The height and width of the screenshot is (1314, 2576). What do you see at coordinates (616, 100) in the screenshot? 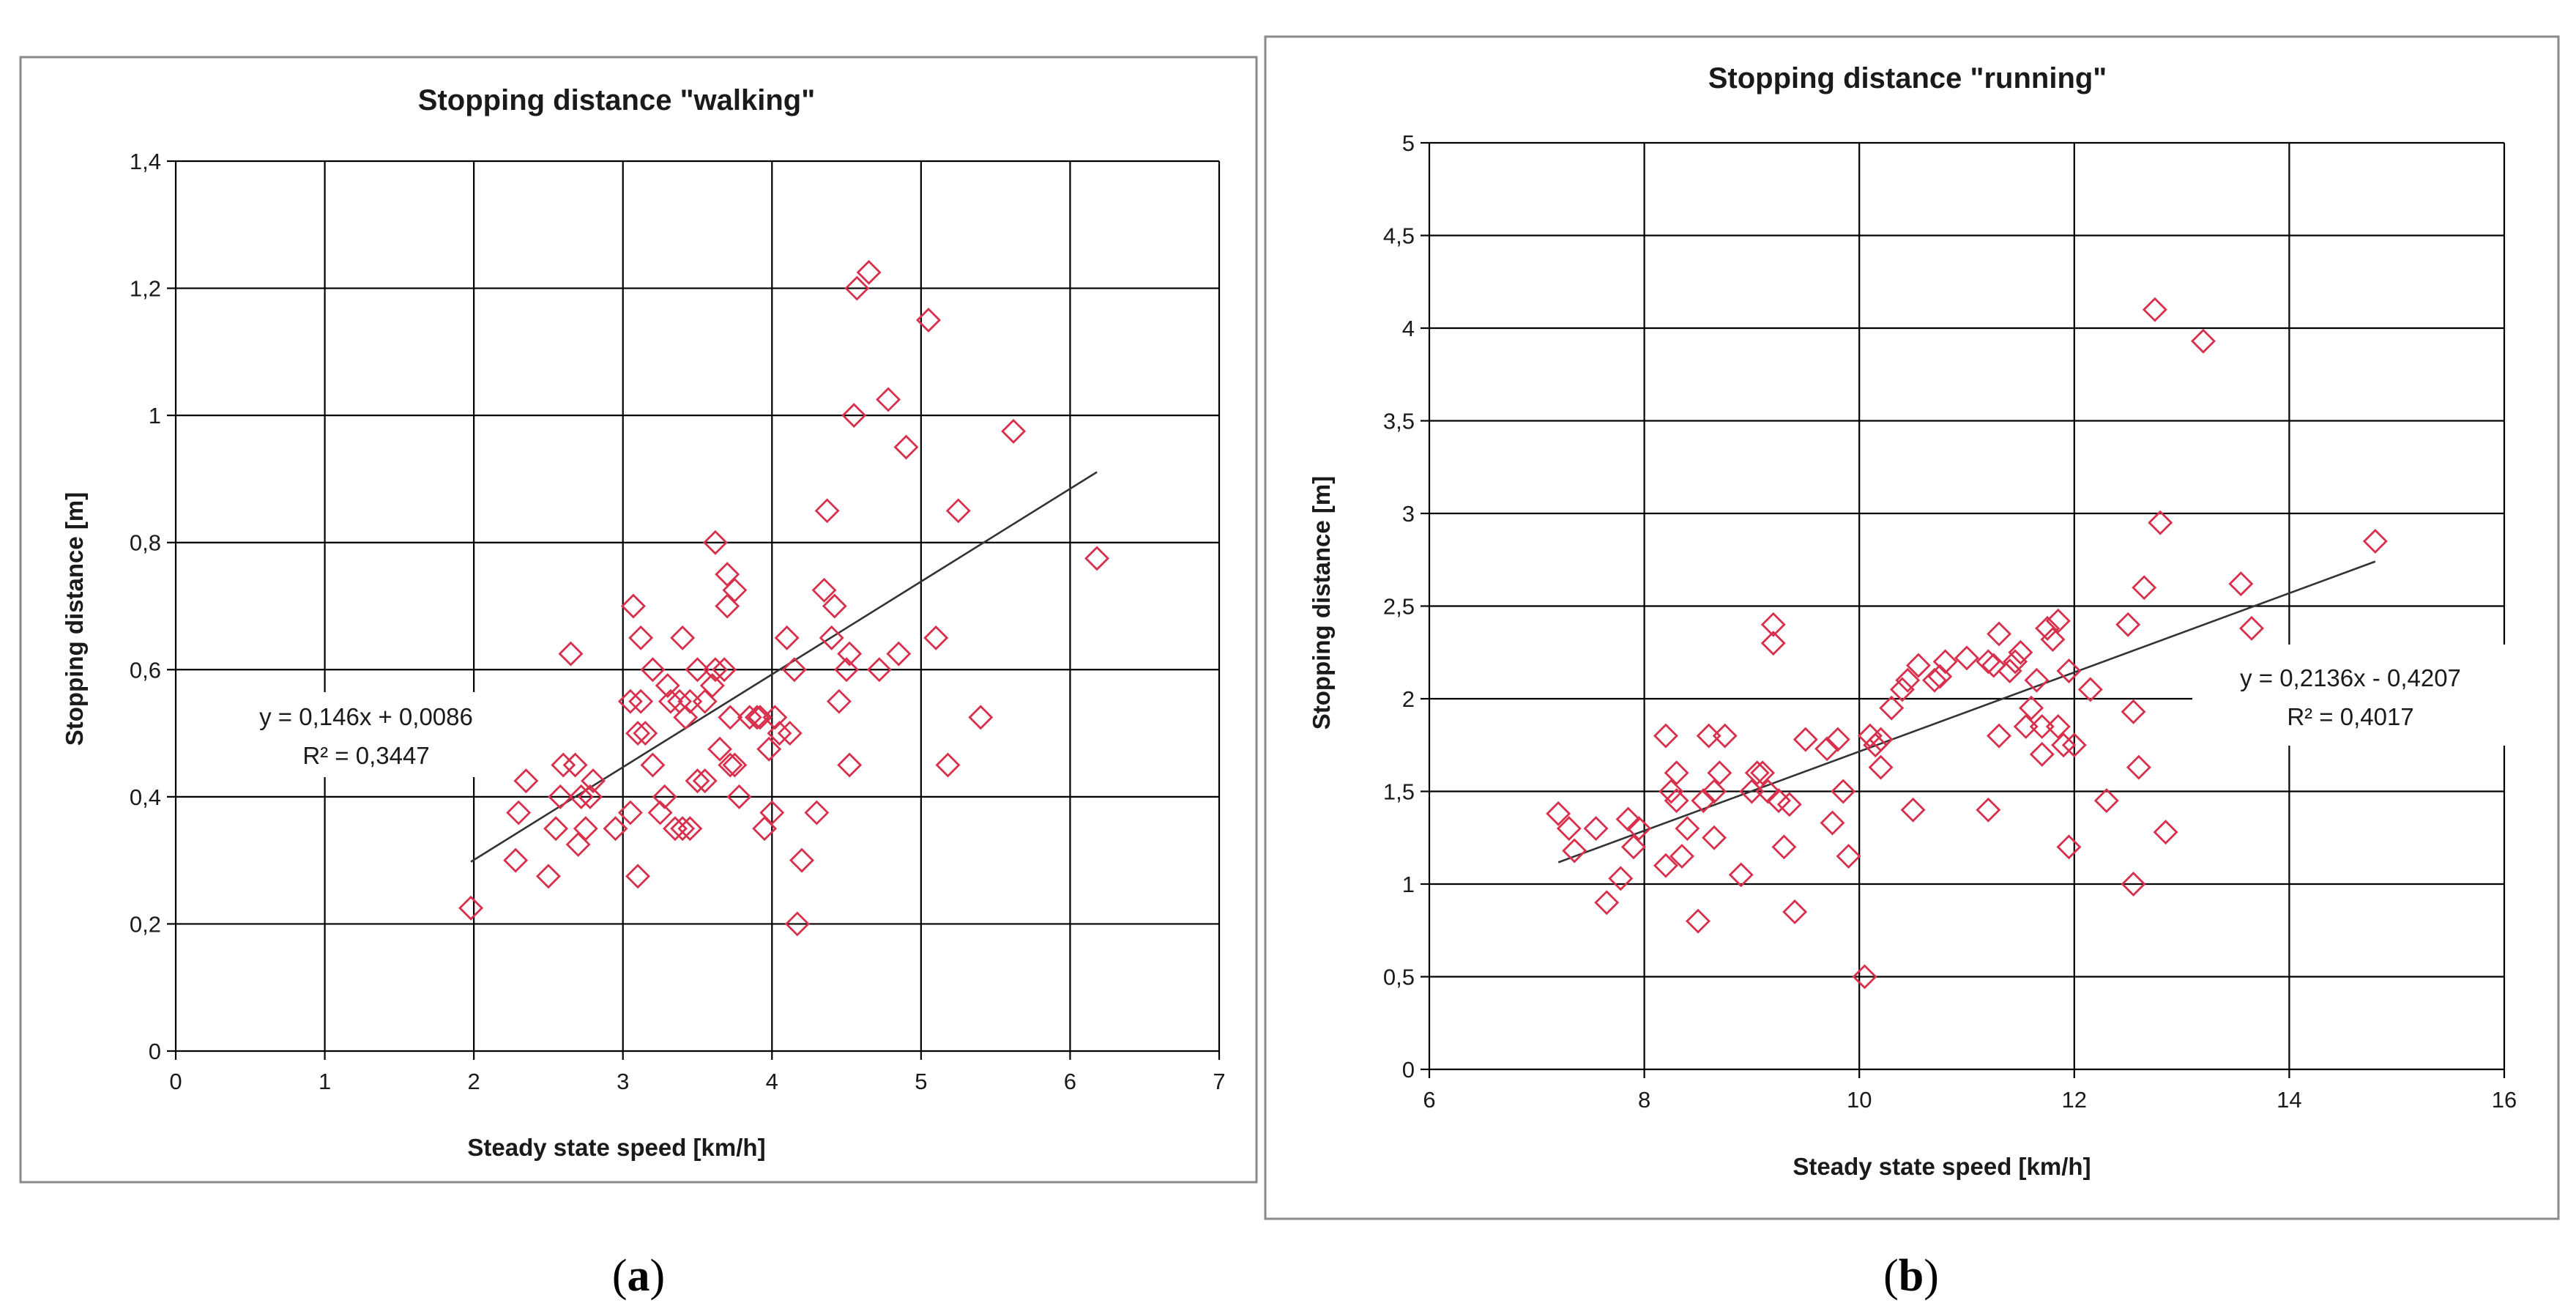
I see `chart-title: Stopping distance "walking"` at bounding box center [616, 100].